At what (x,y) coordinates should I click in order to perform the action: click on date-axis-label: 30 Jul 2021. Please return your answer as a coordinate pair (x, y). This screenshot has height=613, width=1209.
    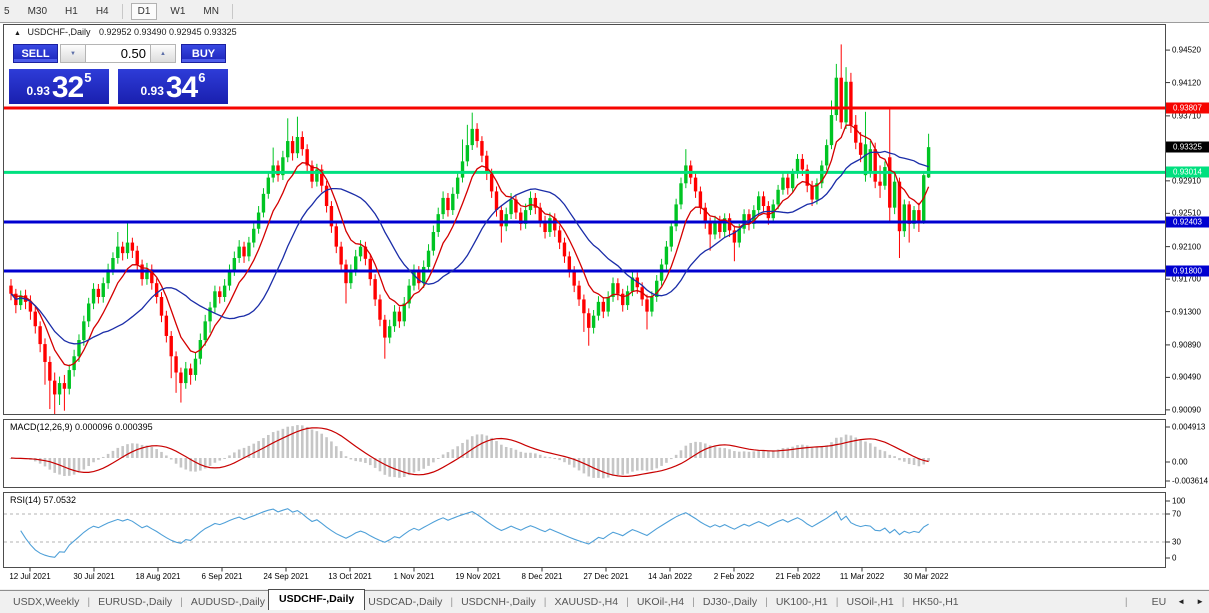
    Looking at the image, I should click on (94, 576).